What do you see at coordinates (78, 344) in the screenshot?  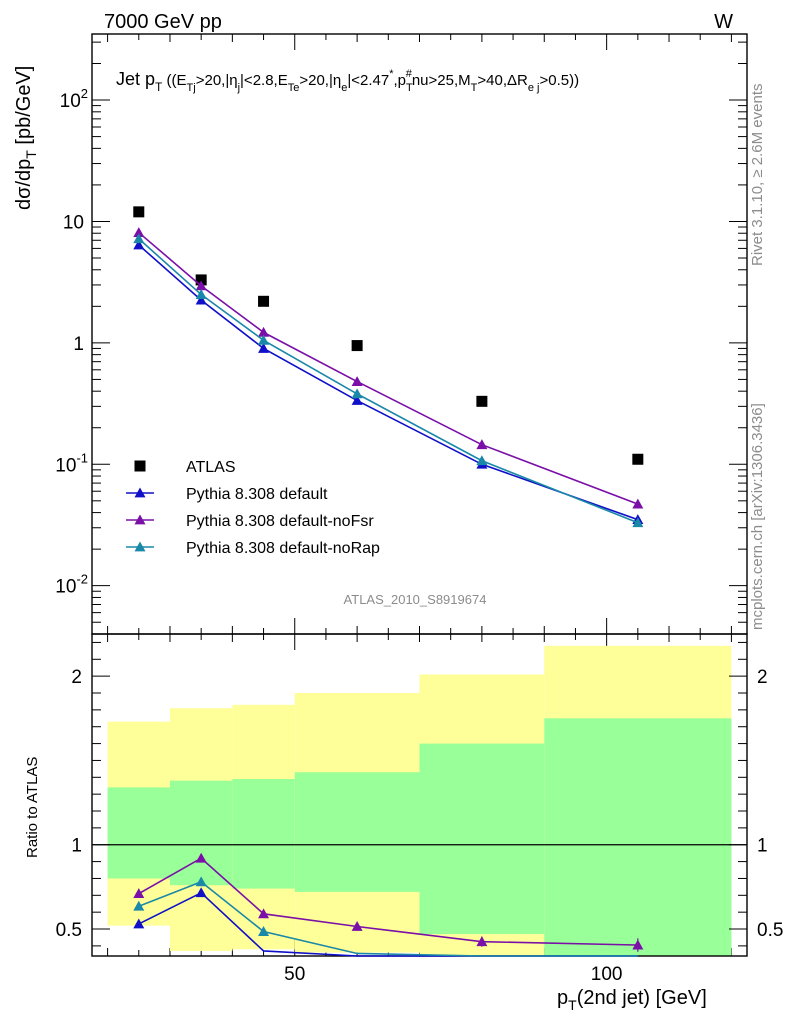 I see `main-y-tick-label: 1` at bounding box center [78, 344].